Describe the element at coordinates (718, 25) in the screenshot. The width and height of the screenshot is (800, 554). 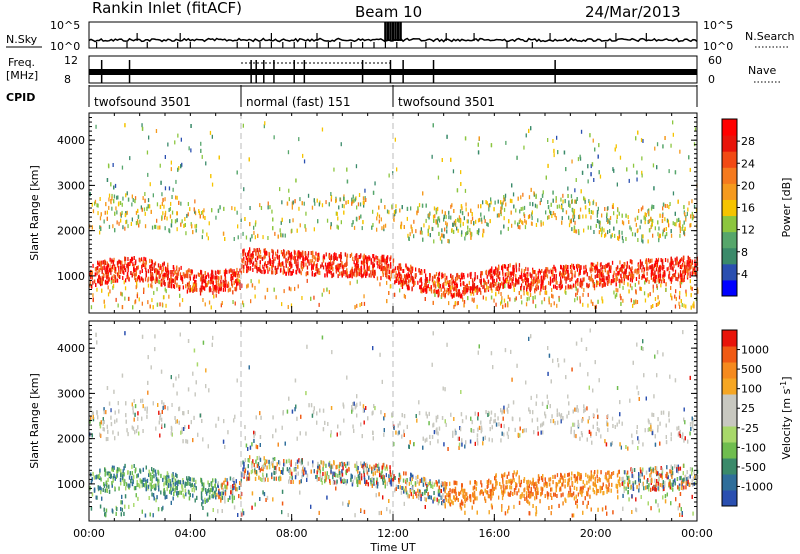
I see `nsky-tick-top-right: 10^5` at that location.